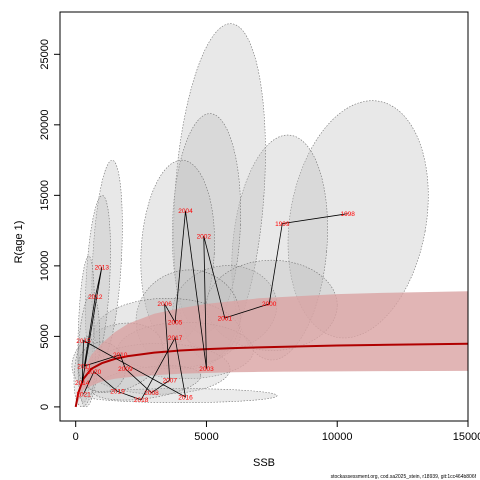  I want to click on year-point-label: 2013, so click(102, 268).